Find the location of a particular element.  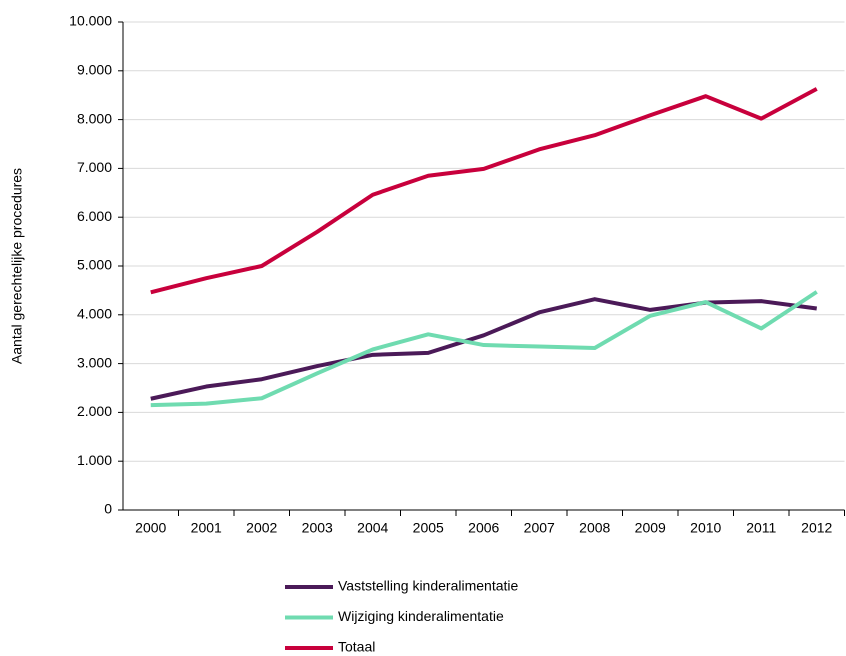

y-tick-label: 5.000 is located at coordinates (94, 265).